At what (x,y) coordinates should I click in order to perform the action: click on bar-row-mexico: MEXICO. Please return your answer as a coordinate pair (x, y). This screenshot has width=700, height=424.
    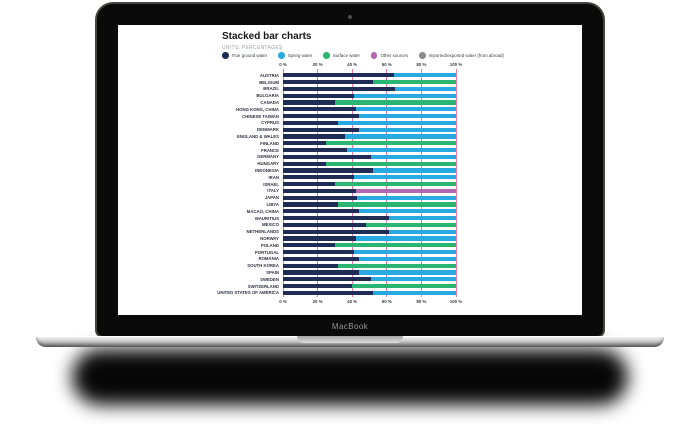
    Looking at the image, I should click on (350, 225).